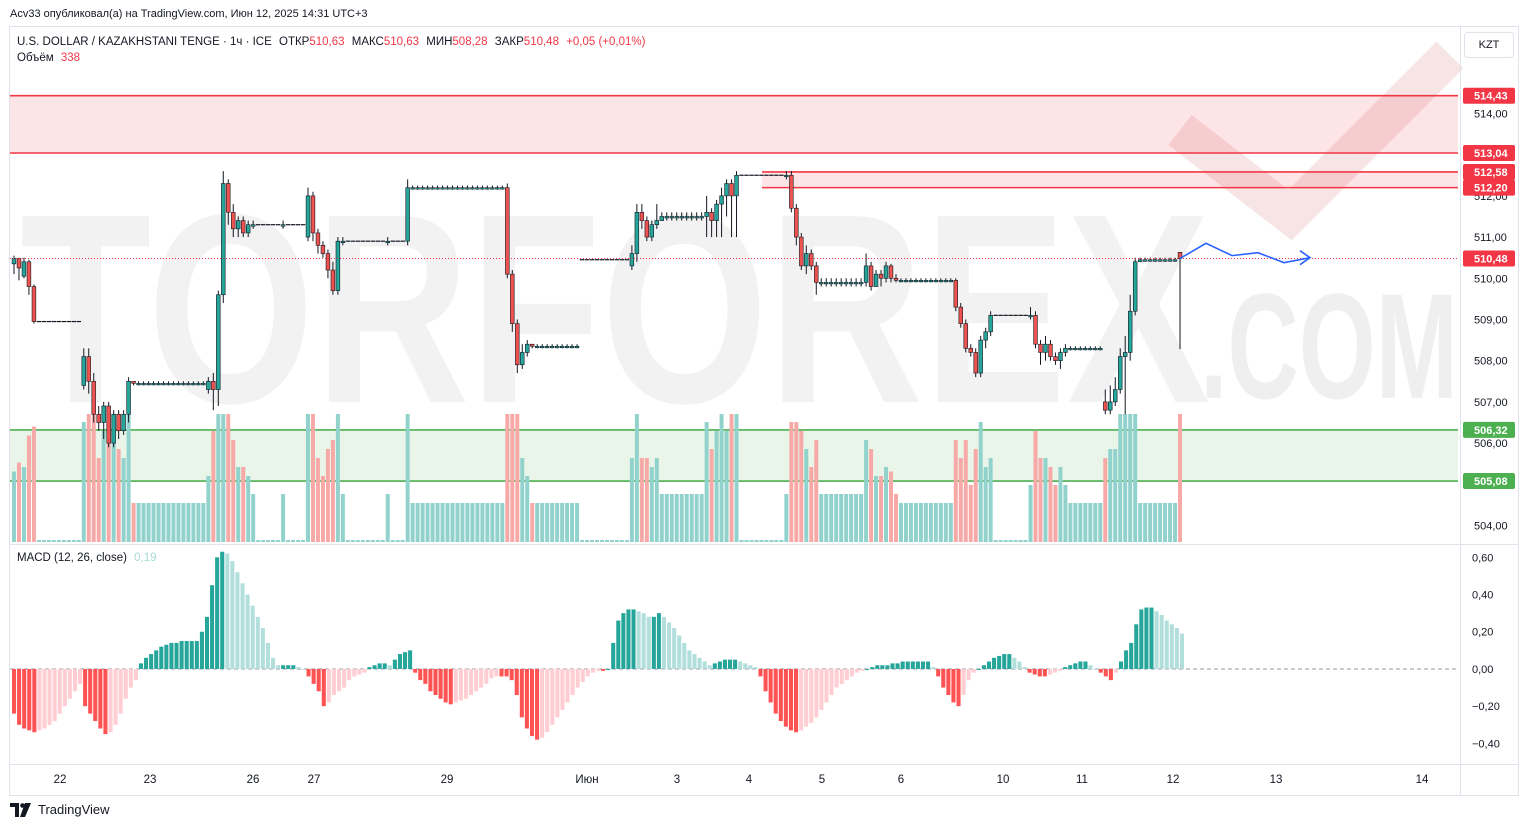  I want to click on price-tick-label: 506,00, so click(1491, 444).